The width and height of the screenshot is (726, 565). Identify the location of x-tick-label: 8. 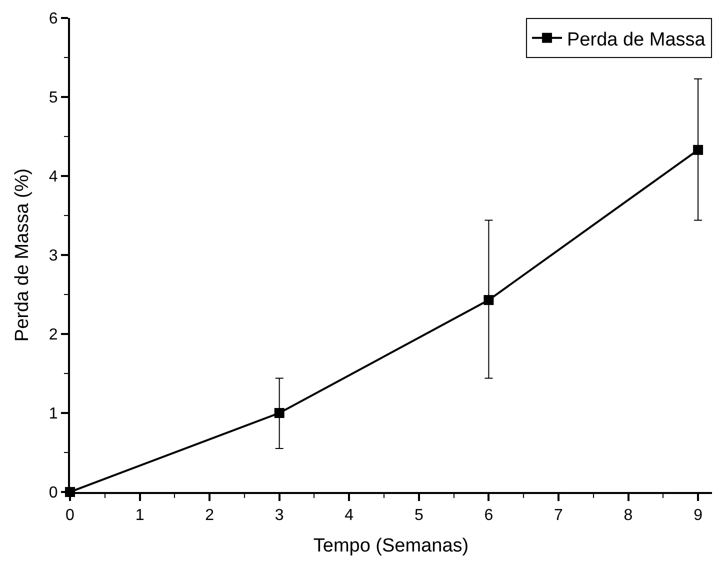
(628, 515).